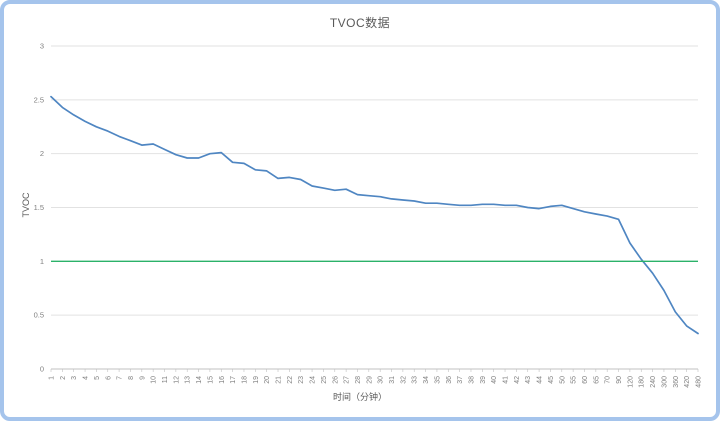 The width and height of the screenshot is (720, 421). I want to click on x-tick-label: 28, so click(358, 380).